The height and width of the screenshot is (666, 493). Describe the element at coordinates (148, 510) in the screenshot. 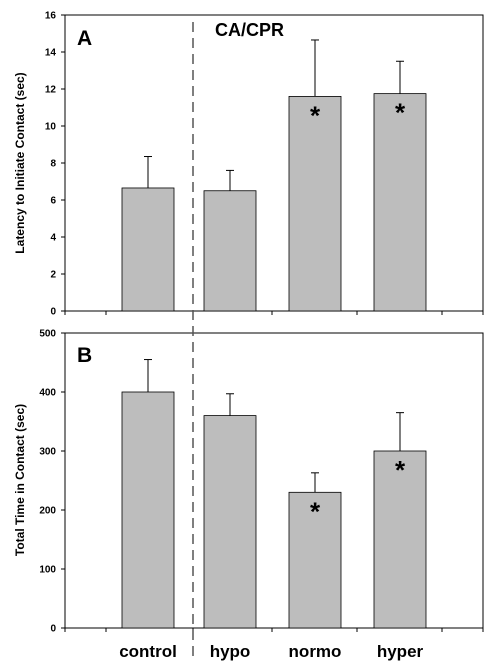

I see `panel-b-bar-control` at that location.